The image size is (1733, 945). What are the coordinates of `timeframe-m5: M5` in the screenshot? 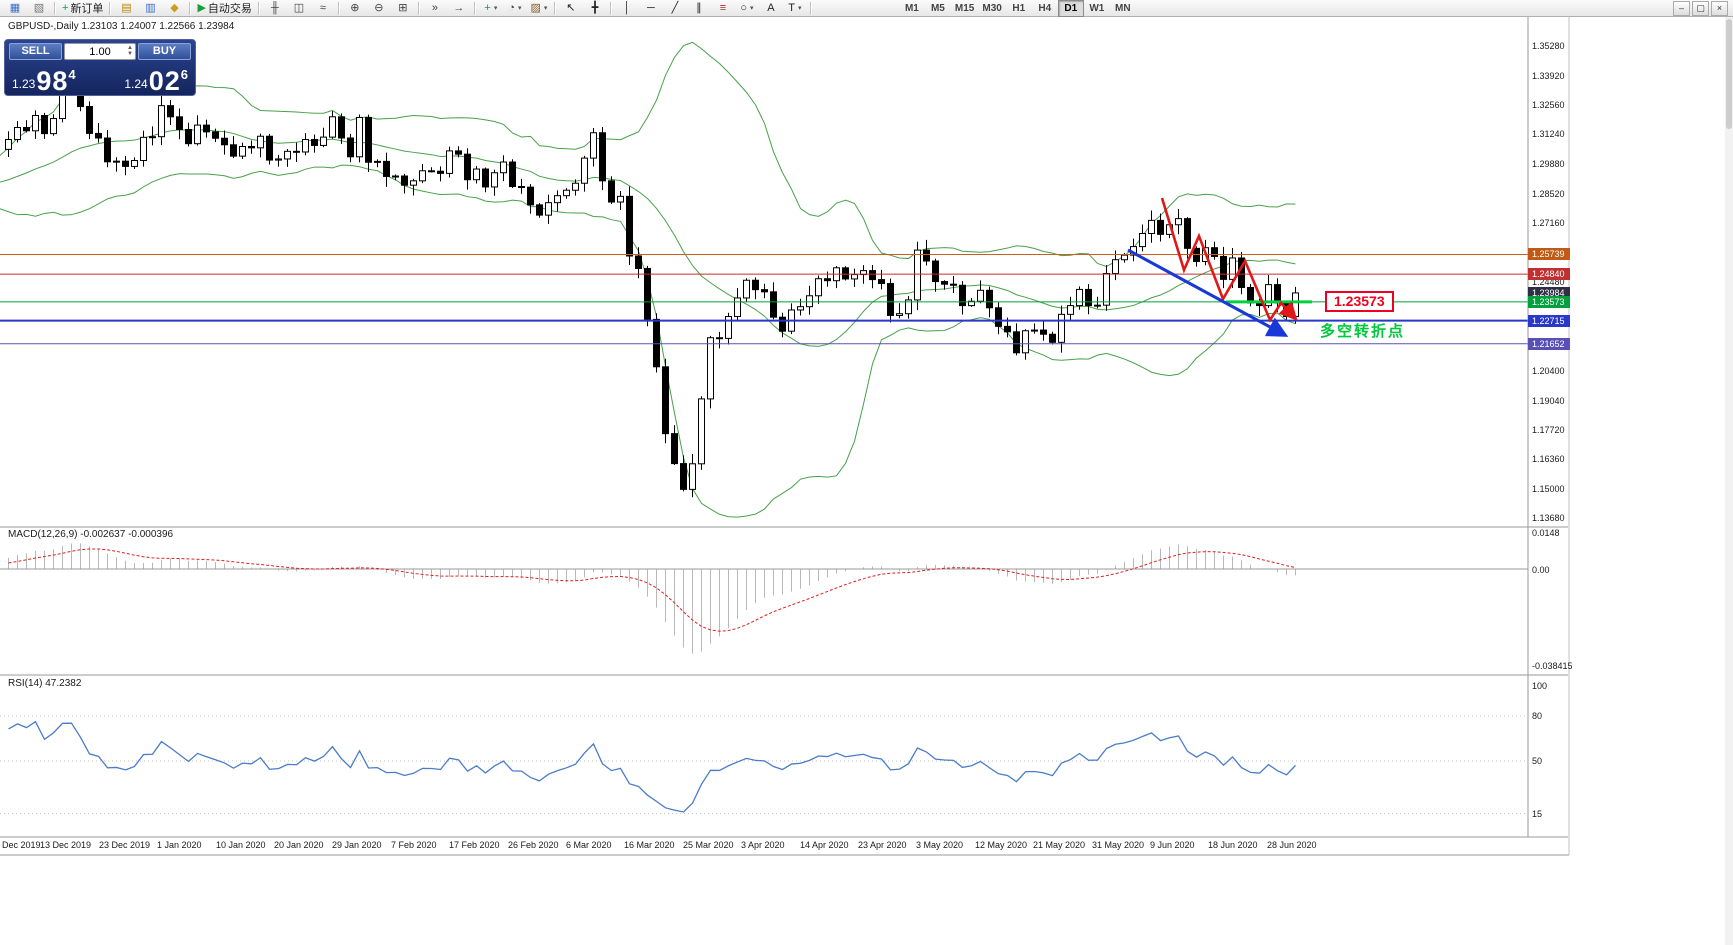 It's located at (937, 8).